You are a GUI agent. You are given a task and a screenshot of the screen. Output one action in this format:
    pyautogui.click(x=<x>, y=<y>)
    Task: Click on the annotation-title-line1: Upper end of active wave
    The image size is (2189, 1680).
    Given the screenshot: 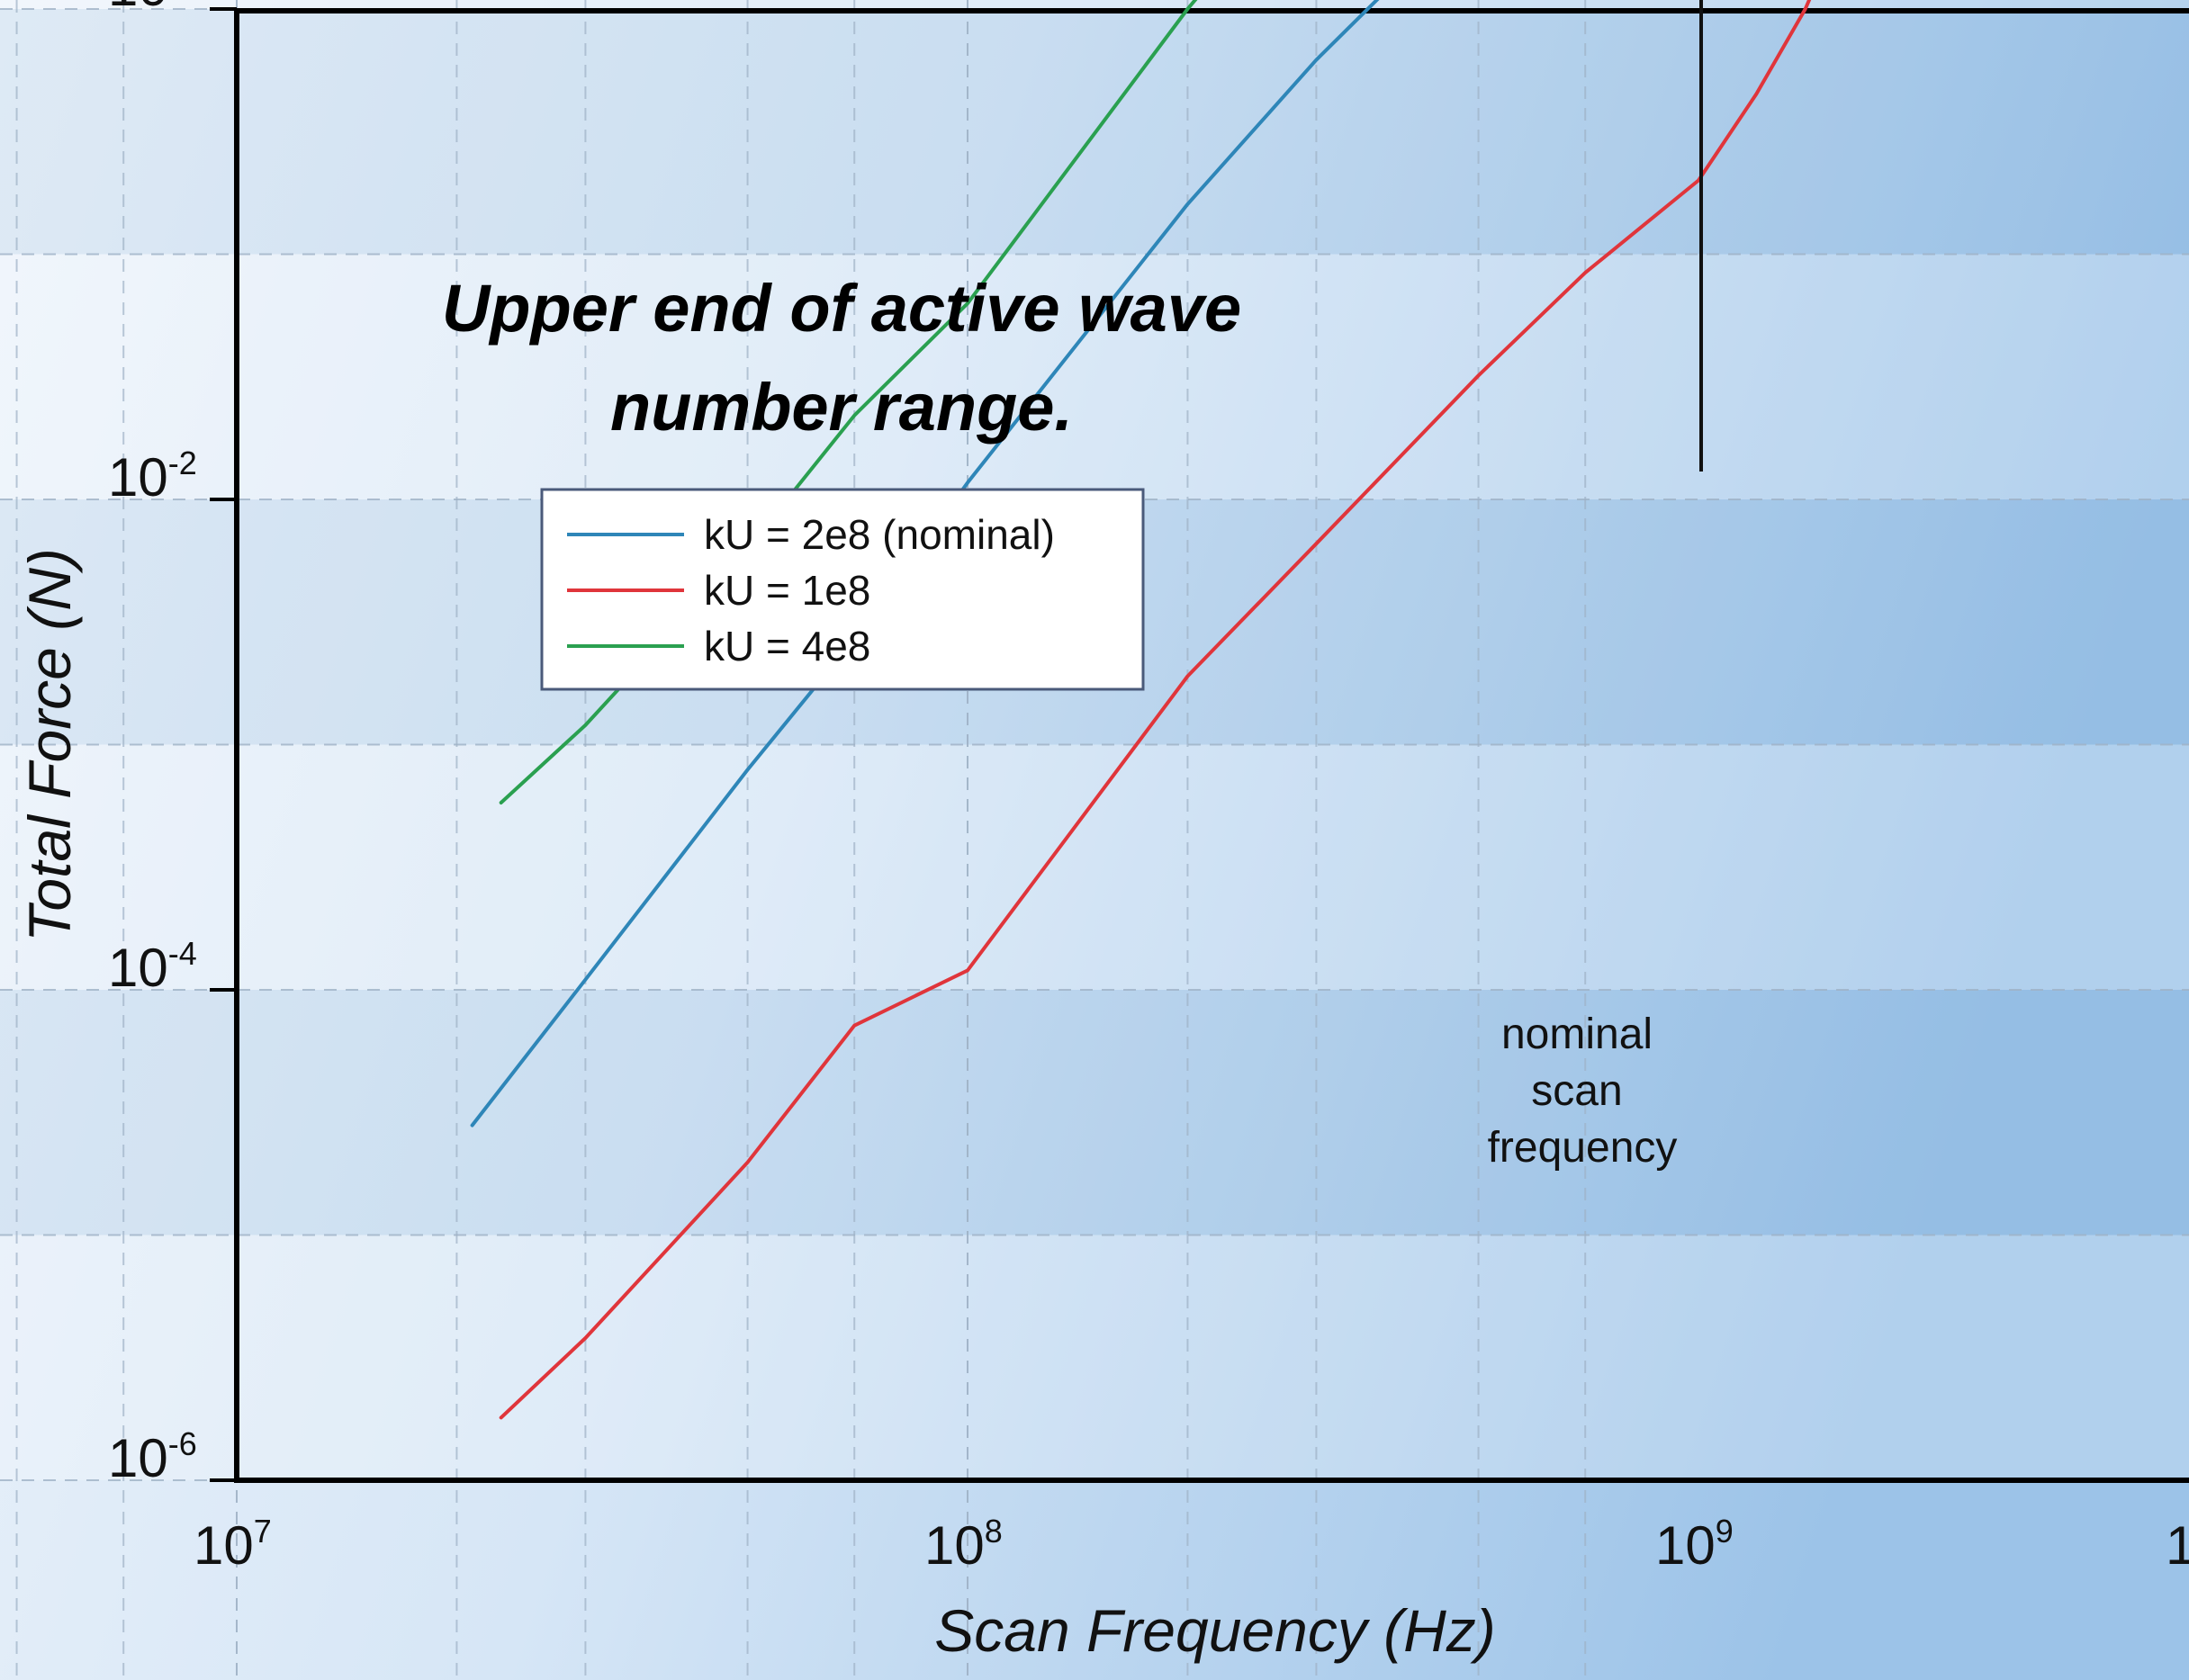 What is the action you would take?
    pyautogui.click(x=841, y=308)
    